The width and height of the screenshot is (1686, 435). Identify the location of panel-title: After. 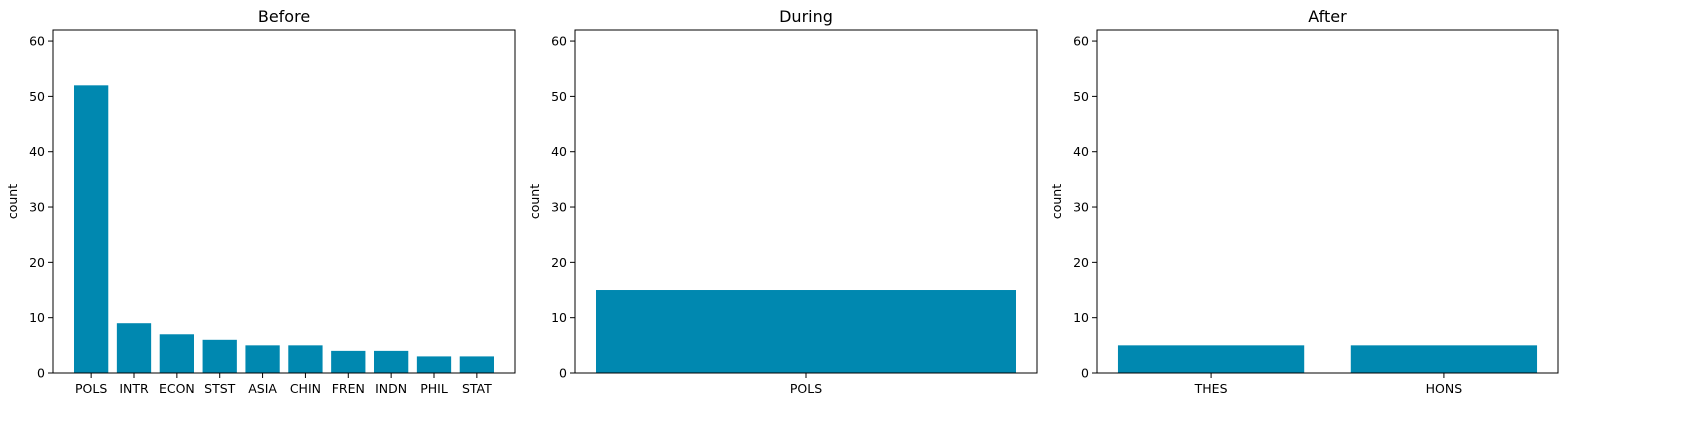
(1327, 16).